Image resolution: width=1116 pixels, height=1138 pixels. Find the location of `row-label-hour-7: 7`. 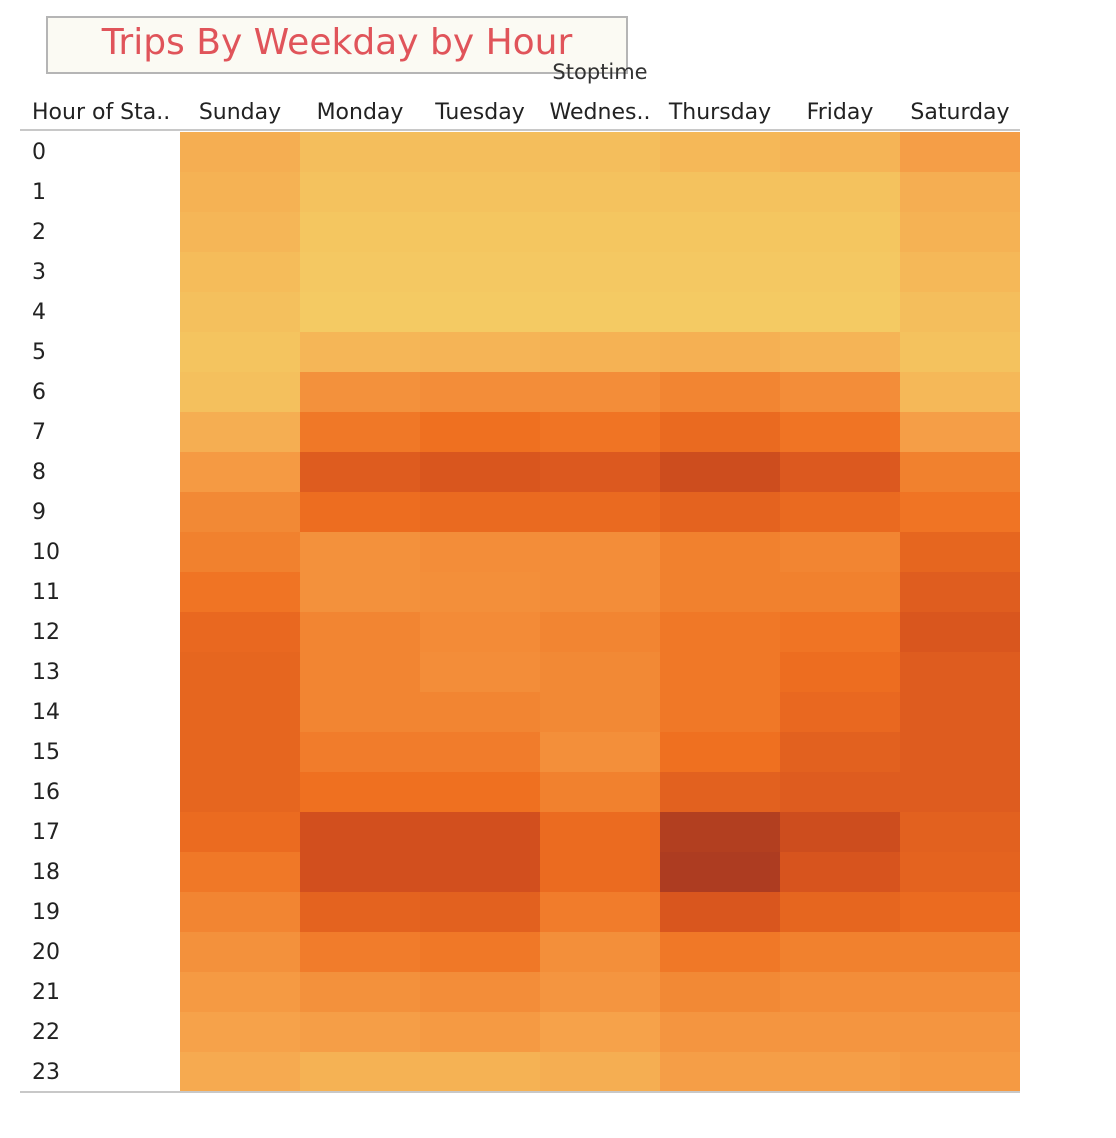

row-label-hour-7: 7 is located at coordinates (39, 432).